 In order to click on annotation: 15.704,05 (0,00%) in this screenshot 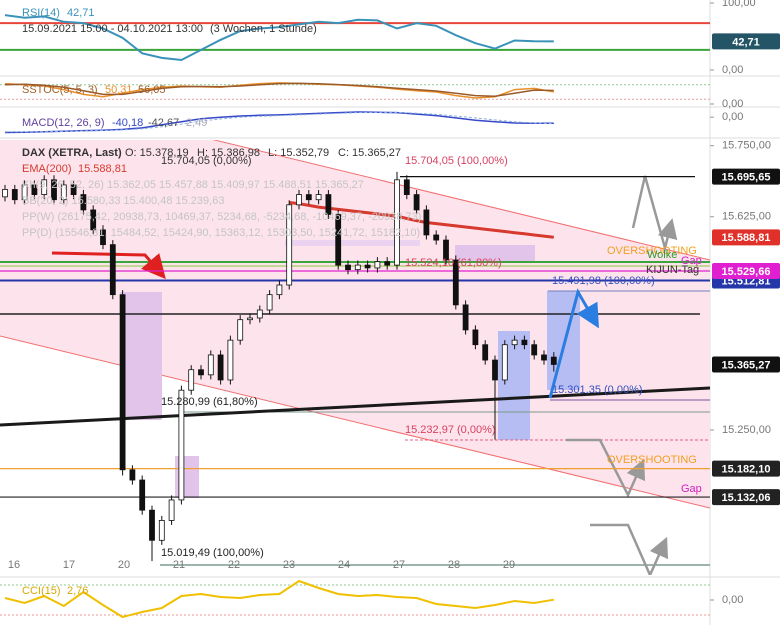, I will do `click(206, 161)`.